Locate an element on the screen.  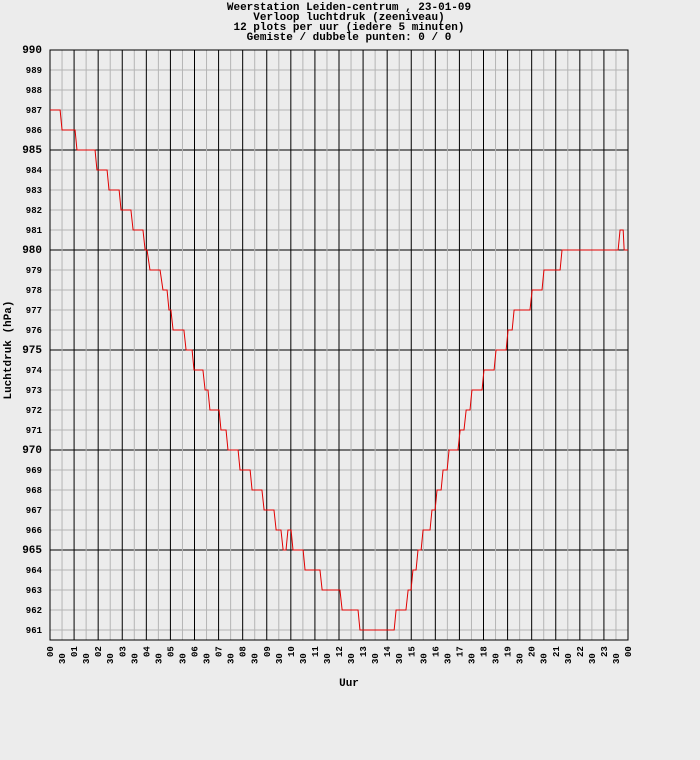
y-tick-label: 968 is located at coordinates (34, 491).